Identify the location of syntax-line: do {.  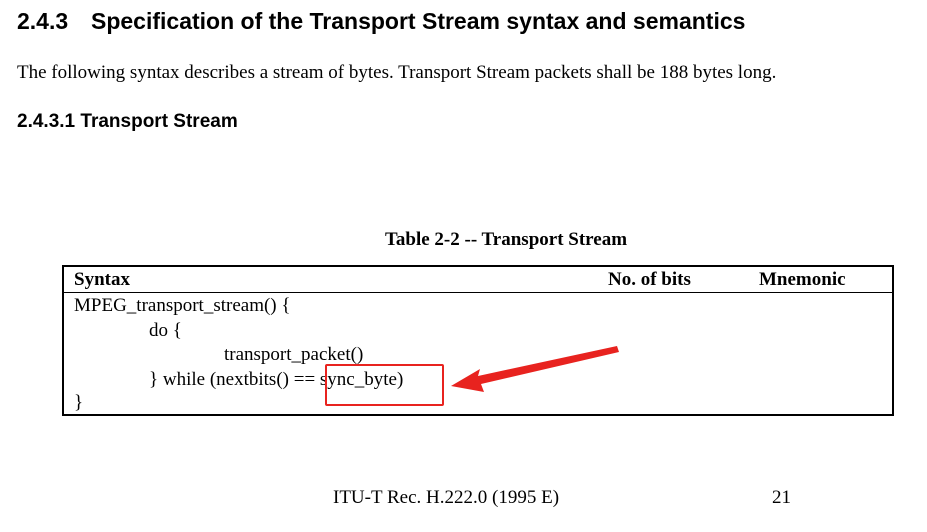
(165, 330).